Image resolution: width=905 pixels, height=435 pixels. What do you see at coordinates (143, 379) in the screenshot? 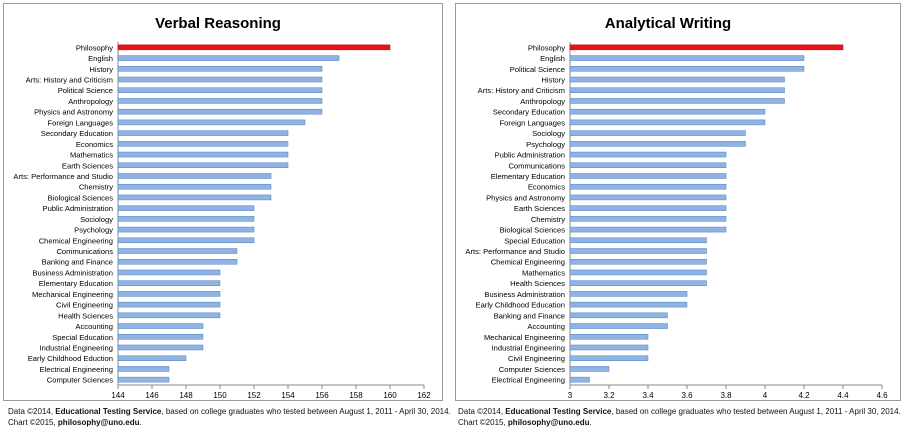
I see `bar-computer-sciences` at bounding box center [143, 379].